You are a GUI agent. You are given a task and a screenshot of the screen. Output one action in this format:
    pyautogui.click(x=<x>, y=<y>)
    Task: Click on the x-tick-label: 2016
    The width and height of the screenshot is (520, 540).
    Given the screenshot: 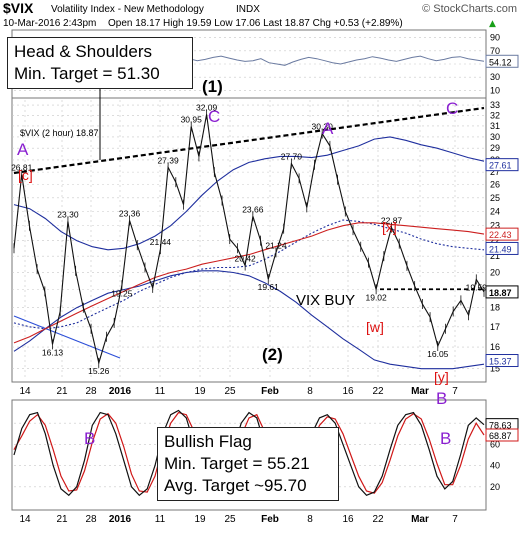 What is the action you would take?
    pyautogui.click(x=120, y=391)
    